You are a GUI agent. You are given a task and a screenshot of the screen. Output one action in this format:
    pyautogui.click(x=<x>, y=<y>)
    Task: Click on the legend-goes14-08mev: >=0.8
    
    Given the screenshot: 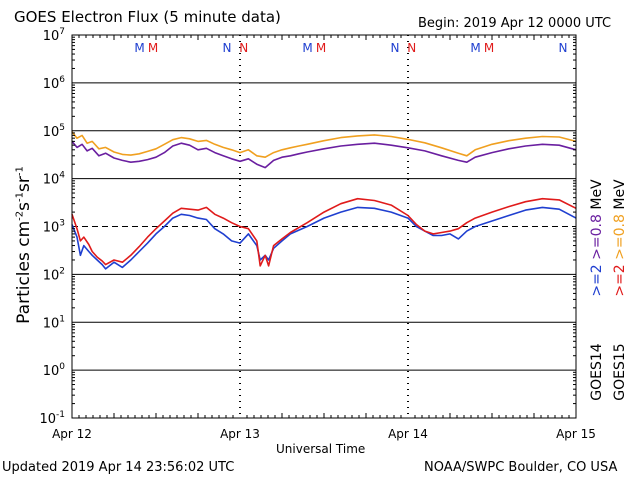 What is the action you would take?
    pyautogui.click(x=597, y=237)
    